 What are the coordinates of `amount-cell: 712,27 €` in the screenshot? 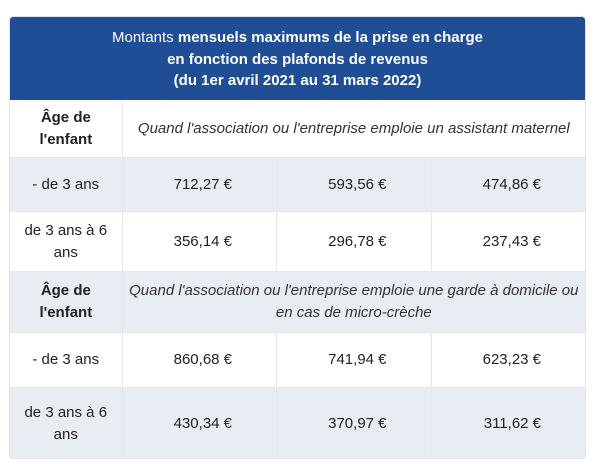 It's located at (199, 184).